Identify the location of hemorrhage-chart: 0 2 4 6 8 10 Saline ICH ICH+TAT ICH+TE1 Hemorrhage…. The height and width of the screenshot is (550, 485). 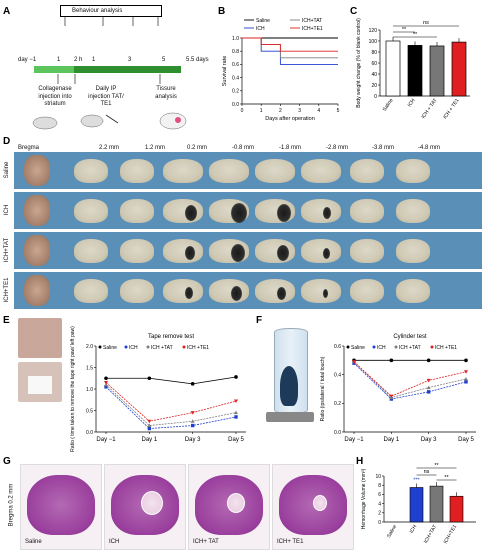
(418, 504).